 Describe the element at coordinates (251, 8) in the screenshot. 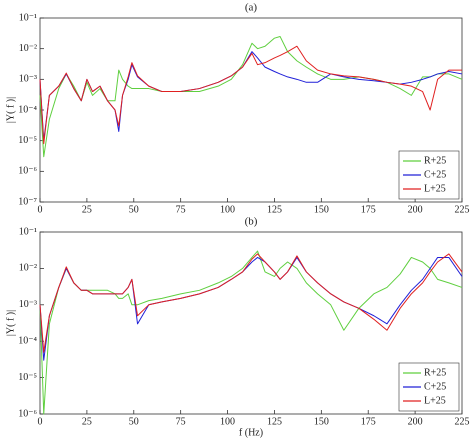

I see `chart-title: (a)` at that location.